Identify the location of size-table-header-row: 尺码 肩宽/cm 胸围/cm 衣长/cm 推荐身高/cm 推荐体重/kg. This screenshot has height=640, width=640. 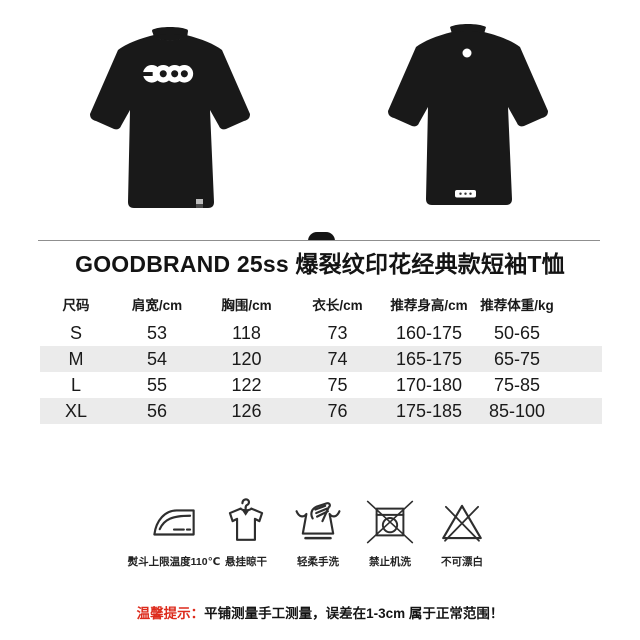
(321, 306).